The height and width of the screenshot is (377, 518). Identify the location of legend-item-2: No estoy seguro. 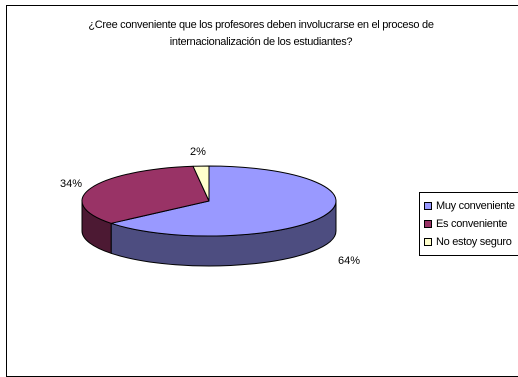
(468, 242).